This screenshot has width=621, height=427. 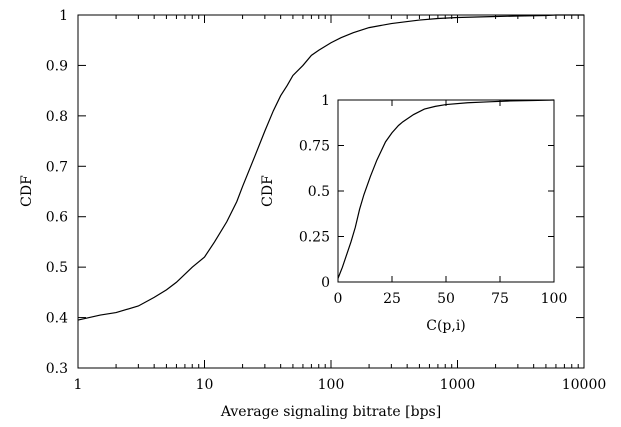 What do you see at coordinates (57, 268) in the screenshot?
I see `main-ytick-label: 0.5` at bounding box center [57, 268].